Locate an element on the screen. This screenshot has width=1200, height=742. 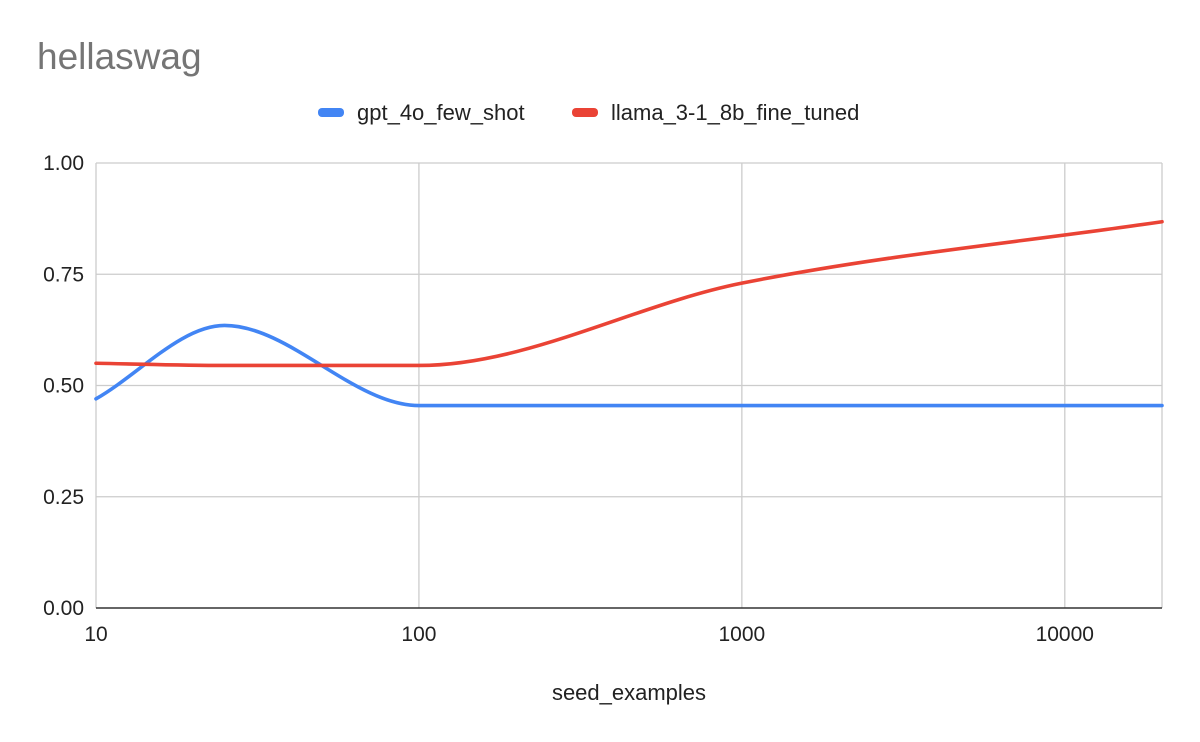
x-tick-label: 100 is located at coordinates (418, 634).